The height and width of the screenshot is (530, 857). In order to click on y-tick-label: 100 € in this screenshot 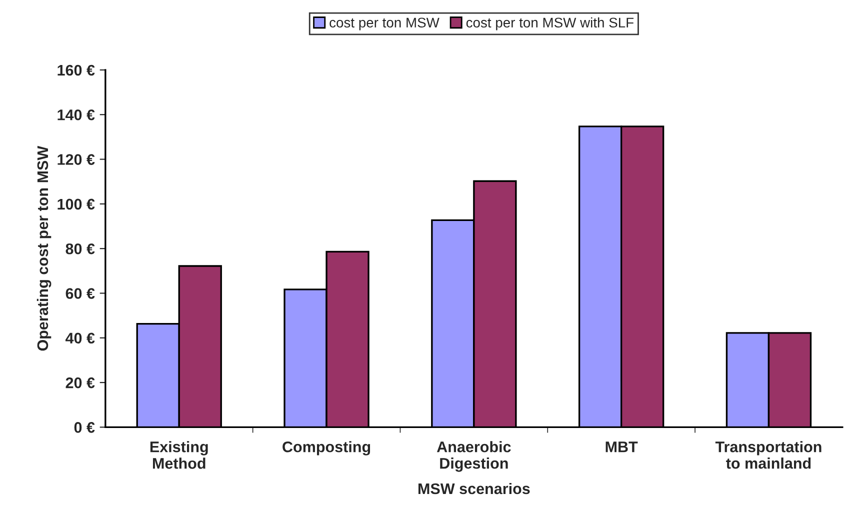, I will do `click(76, 204)`.